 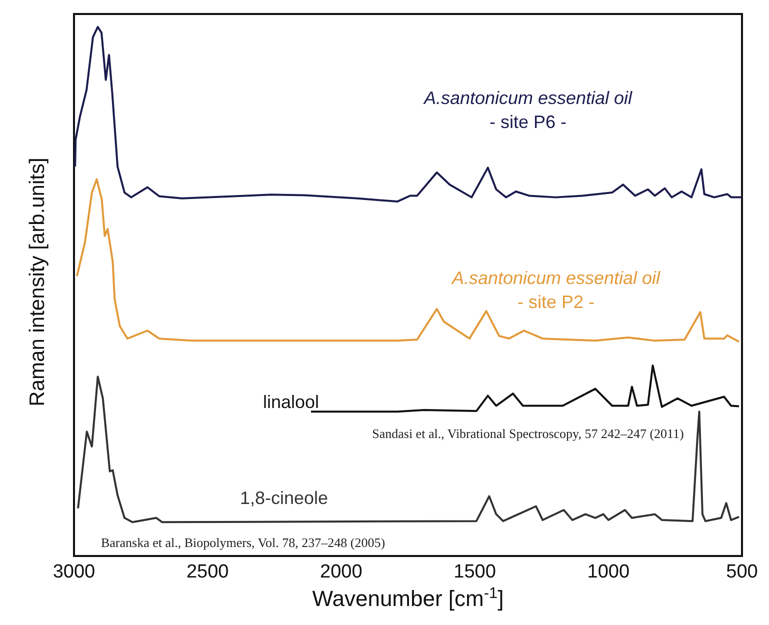 What do you see at coordinates (74, 571) in the screenshot?
I see `x-tick-label: 3000` at bounding box center [74, 571].